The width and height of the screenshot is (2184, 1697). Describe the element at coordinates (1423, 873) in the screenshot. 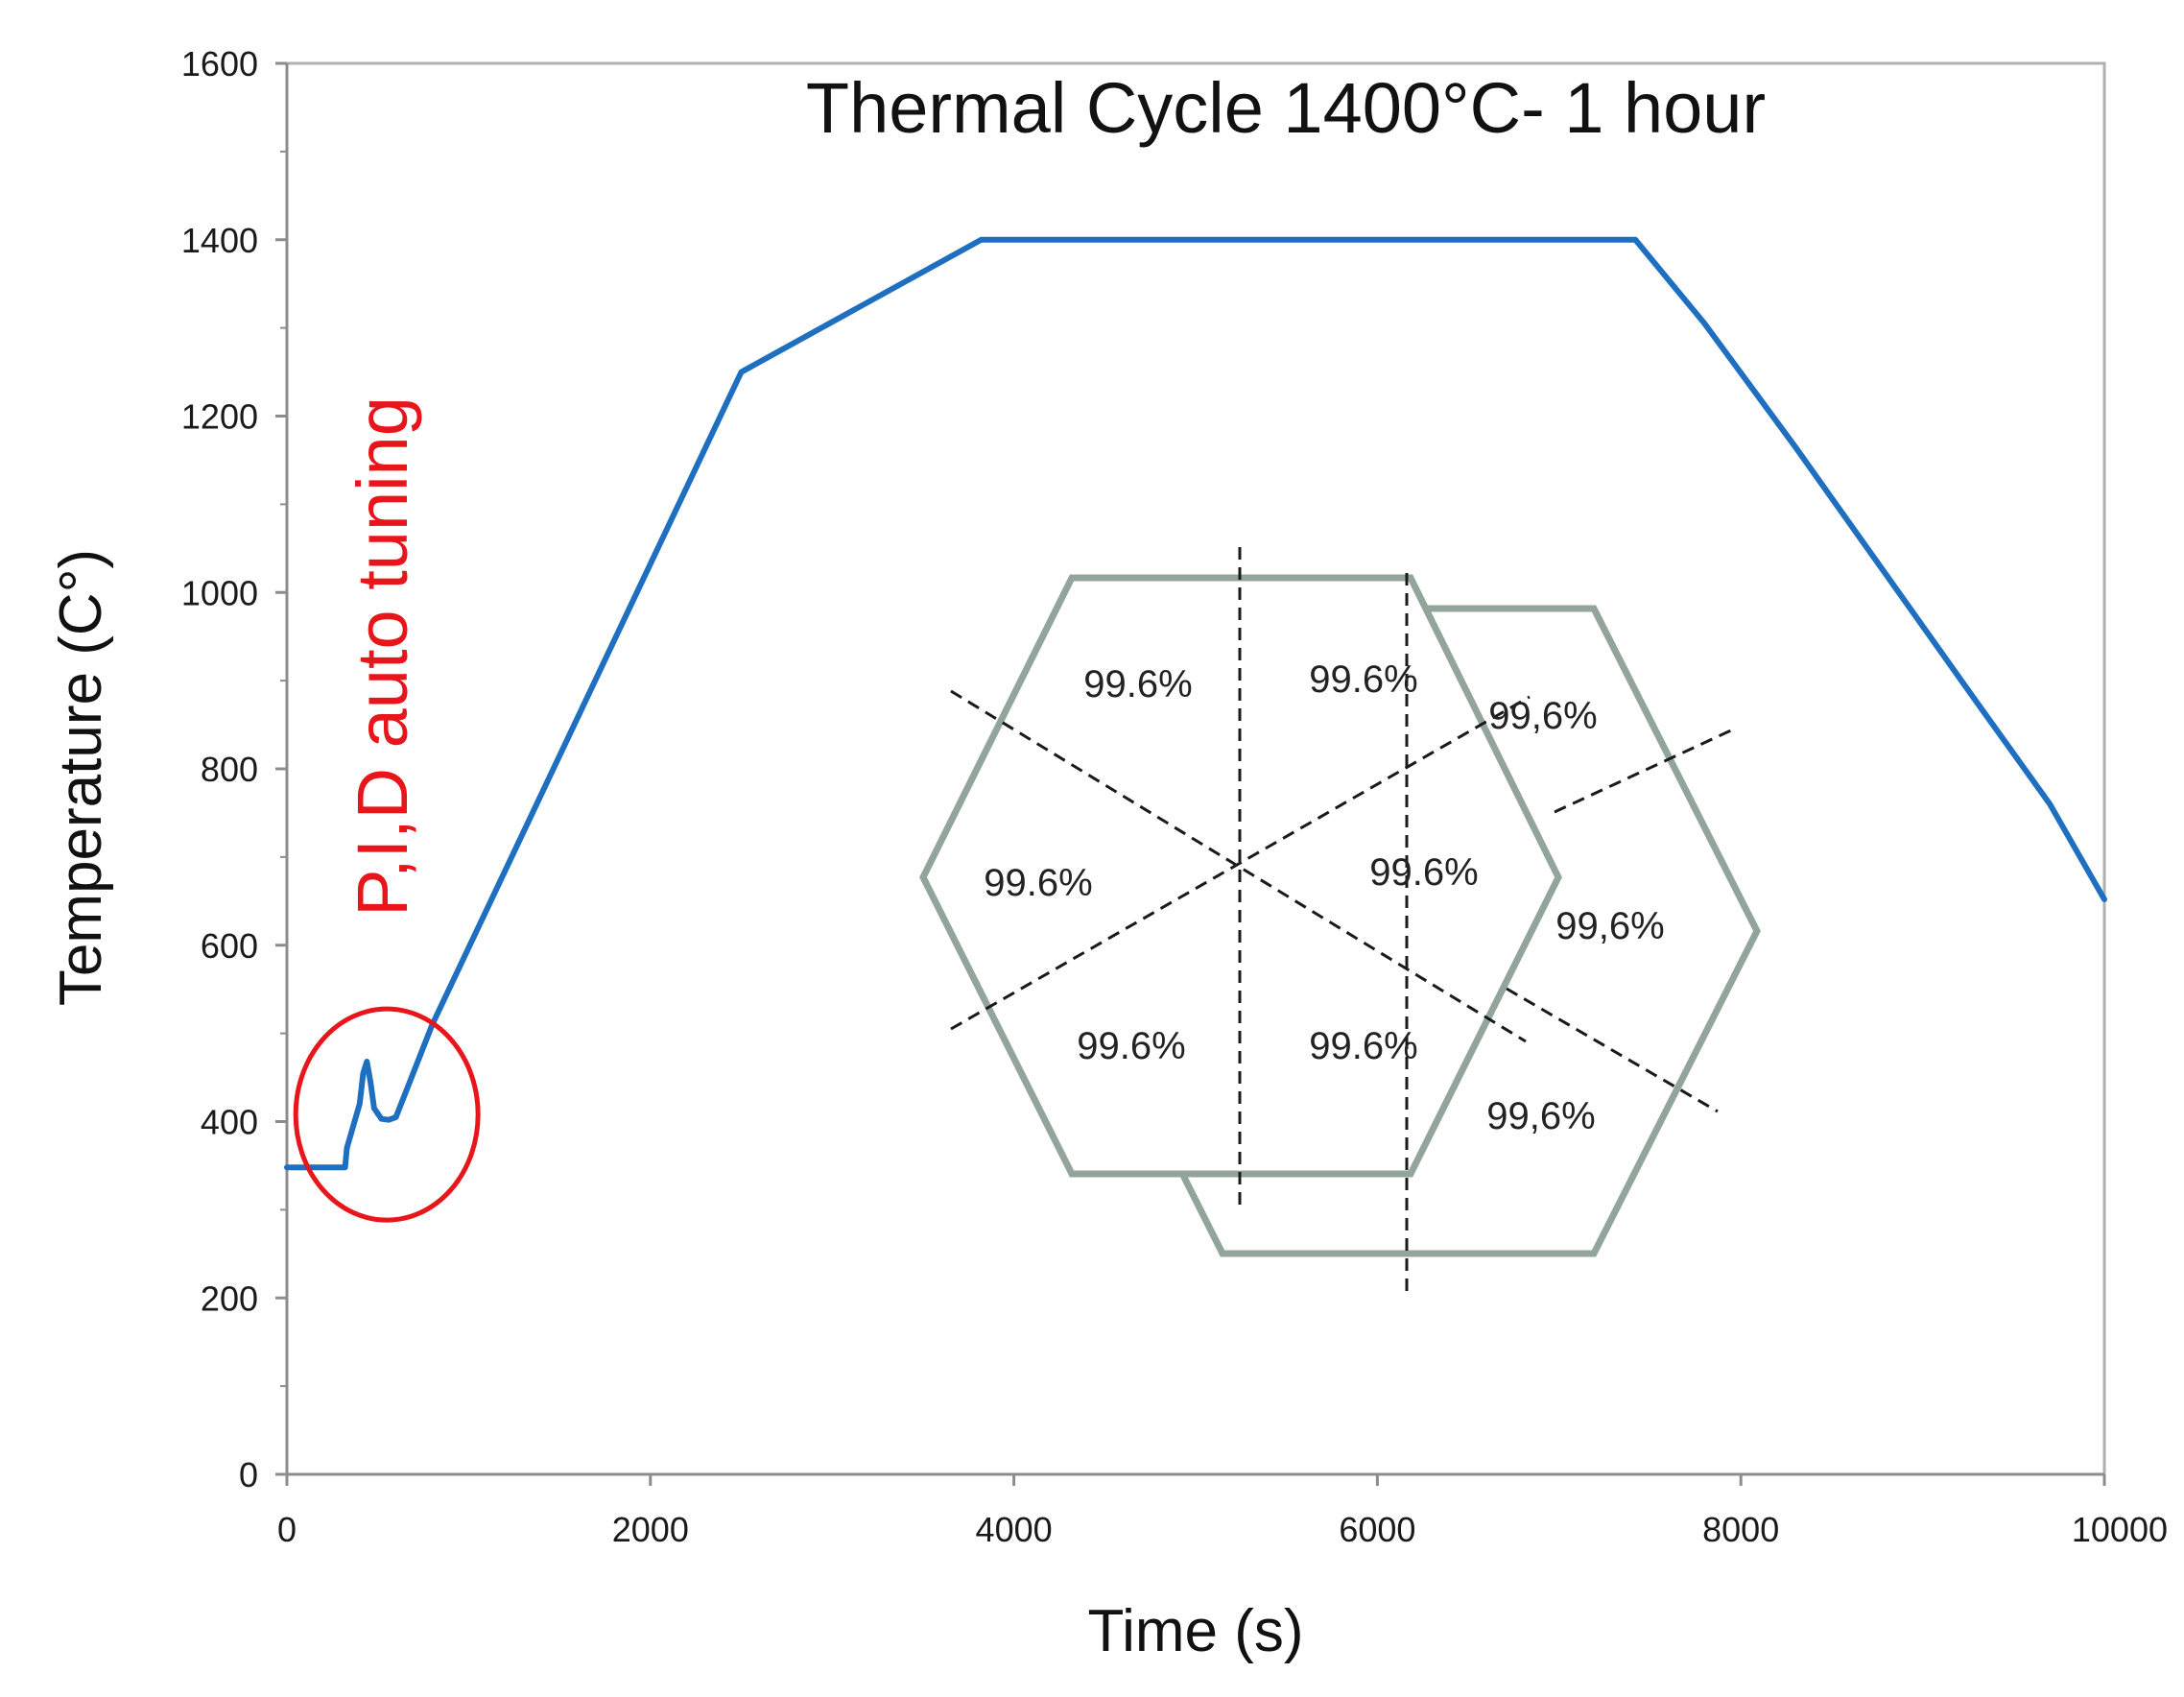

I see `front-pct-right: 99.6%` at that location.